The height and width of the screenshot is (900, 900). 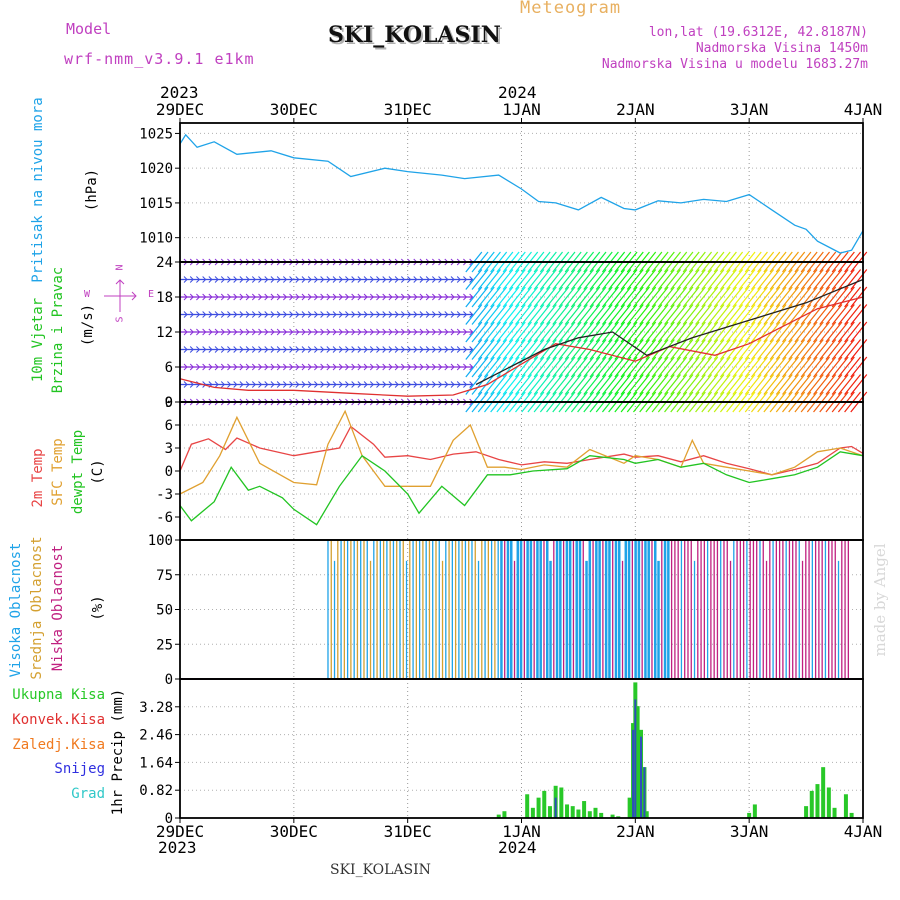 I want to click on legend-frozen-rain: Zaledj.Kisa, so click(x=58, y=745).